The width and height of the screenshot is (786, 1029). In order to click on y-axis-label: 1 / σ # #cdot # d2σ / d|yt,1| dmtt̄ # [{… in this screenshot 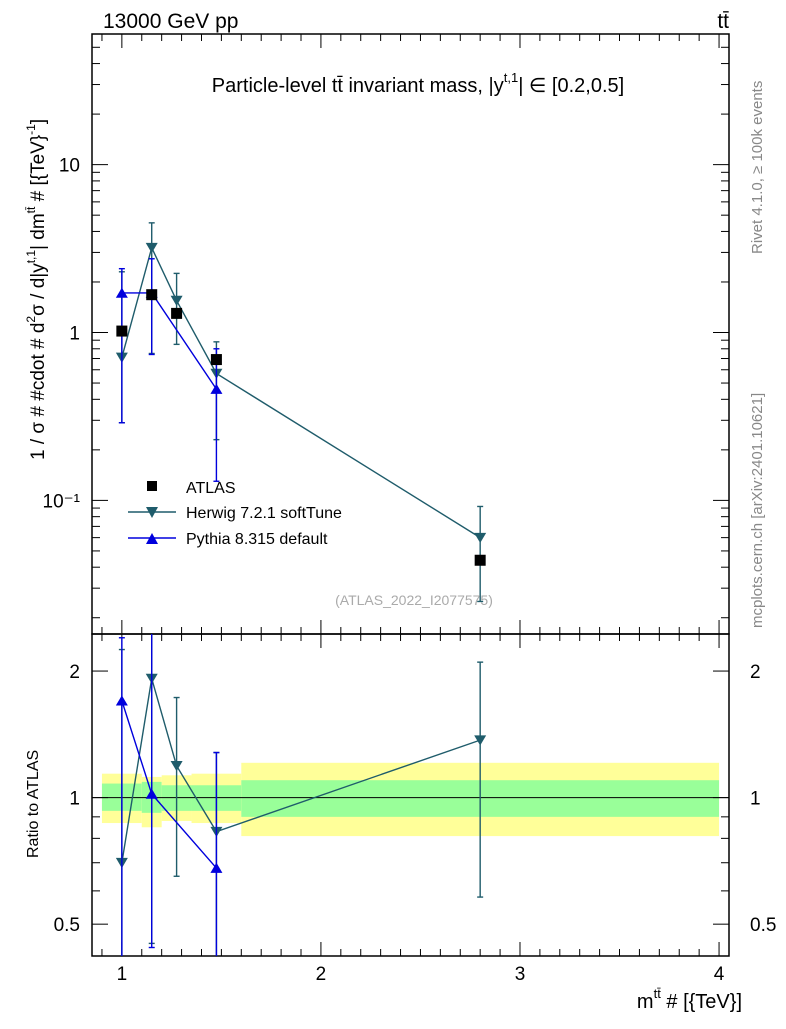, I will do `click(36, 289)`.